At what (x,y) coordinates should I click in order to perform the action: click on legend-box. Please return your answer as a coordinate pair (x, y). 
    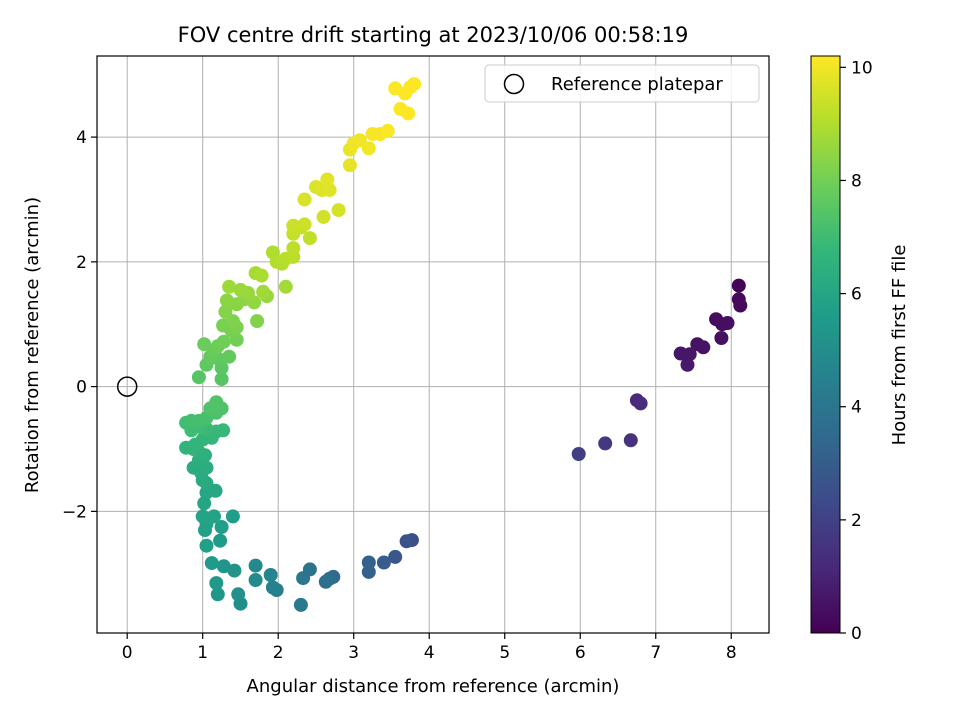
    Looking at the image, I should click on (622, 83).